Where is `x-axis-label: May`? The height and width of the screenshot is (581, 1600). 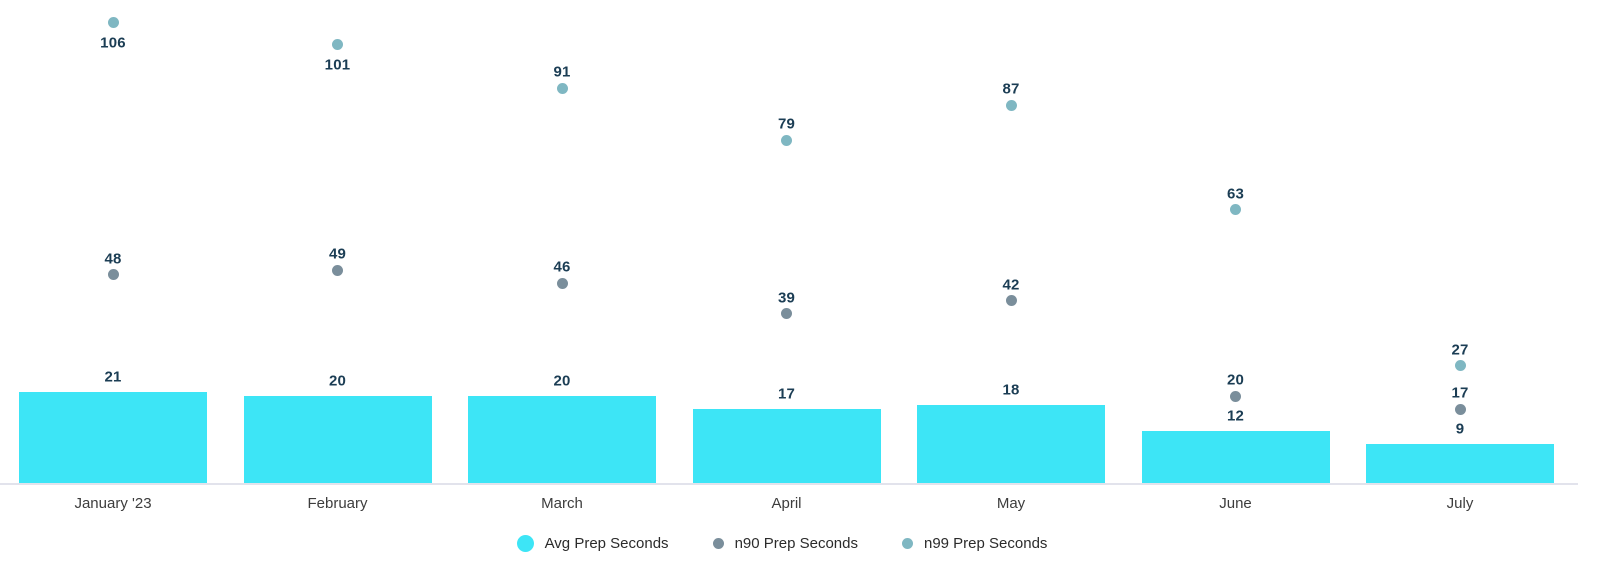
x-axis-label: May is located at coordinates (1011, 503).